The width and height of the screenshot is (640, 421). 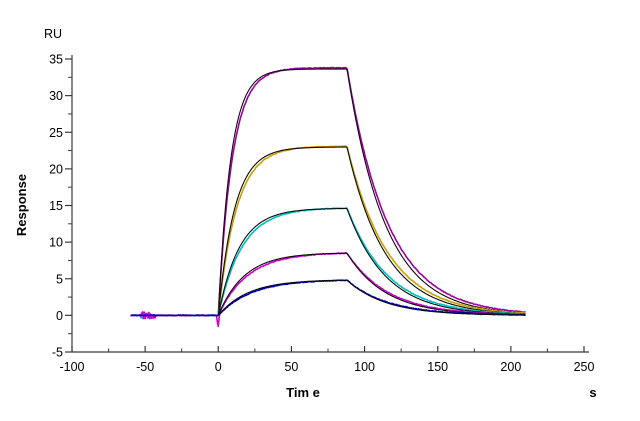 I want to click on y-tick-label: 35, so click(x=56, y=60).